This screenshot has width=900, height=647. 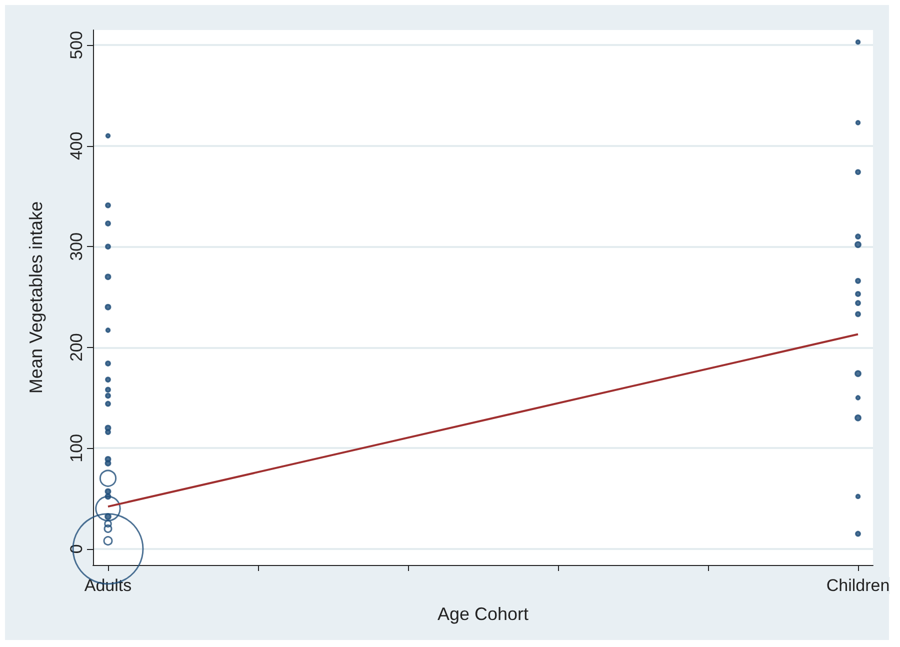 I want to click on y-tick-label: 500, so click(x=76, y=45).